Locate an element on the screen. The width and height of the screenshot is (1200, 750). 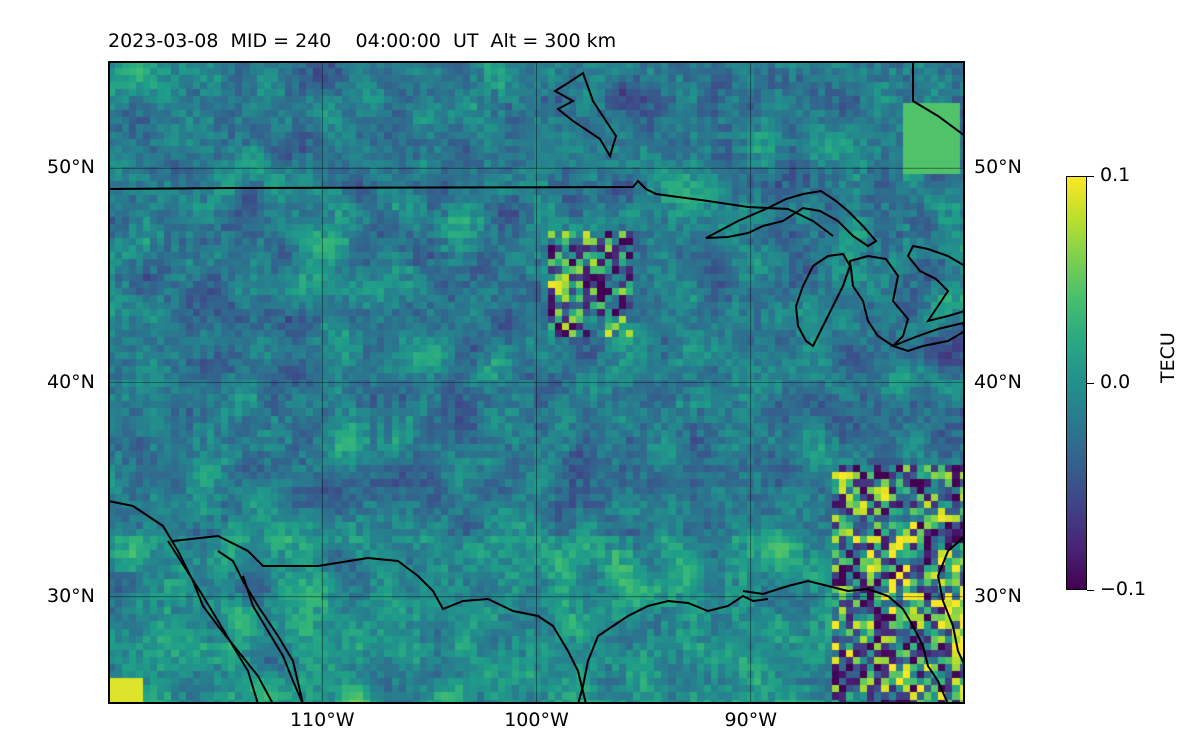
texas-coast is located at coordinates (673, 649).